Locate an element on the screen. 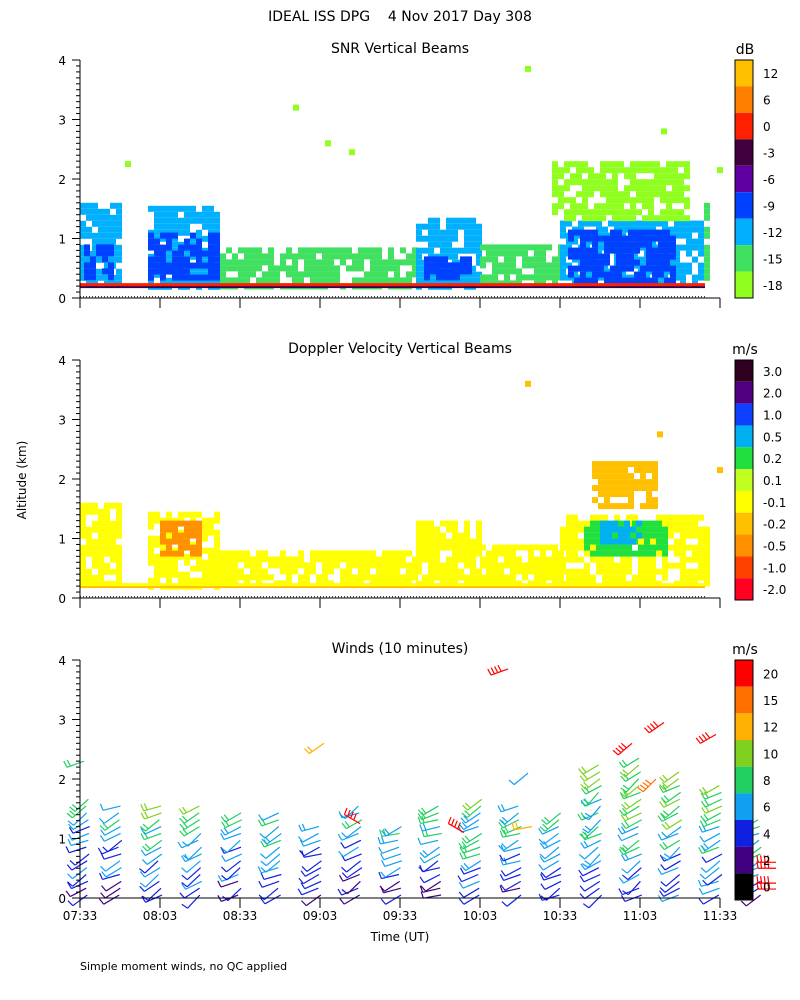  x-axis-label: Time (UT) is located at coordinates (400, 937).